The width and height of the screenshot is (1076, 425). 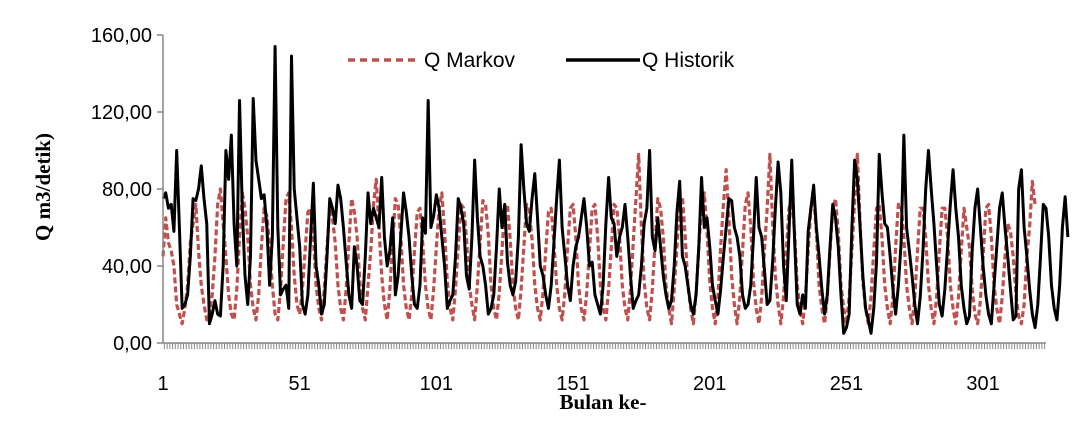 I want to click on x-axis: 1 51 101 151 201 251 301, so click(x=601, y=368).